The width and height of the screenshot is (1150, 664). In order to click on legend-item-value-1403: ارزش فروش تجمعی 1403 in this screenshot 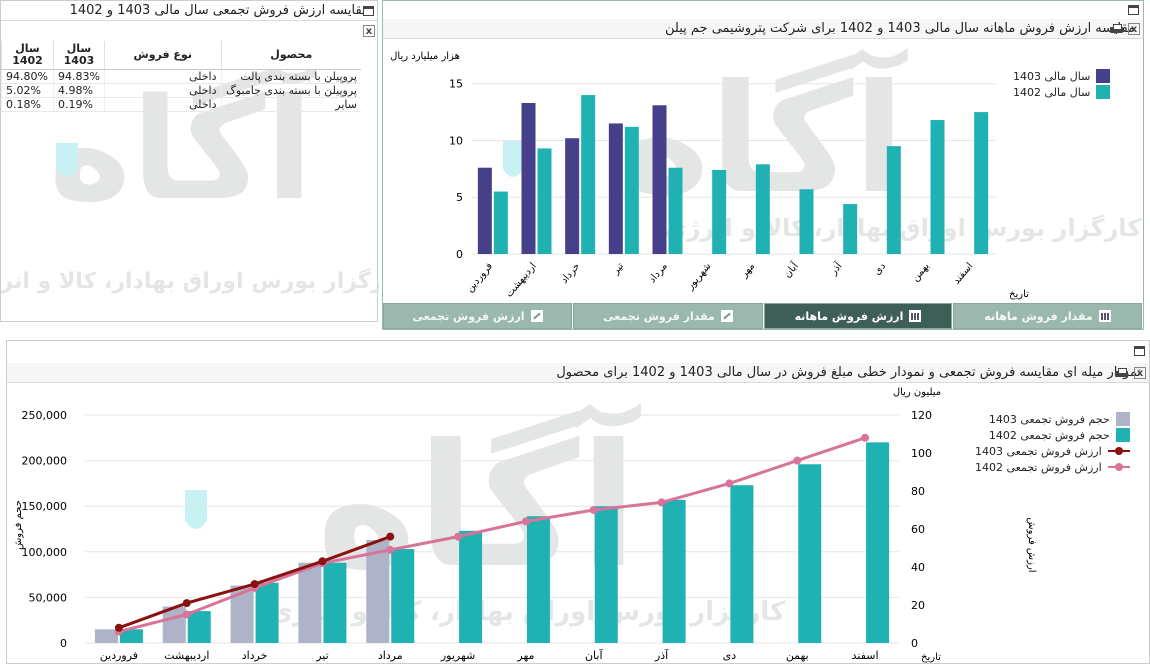, I will do `click(1052, 451)`.